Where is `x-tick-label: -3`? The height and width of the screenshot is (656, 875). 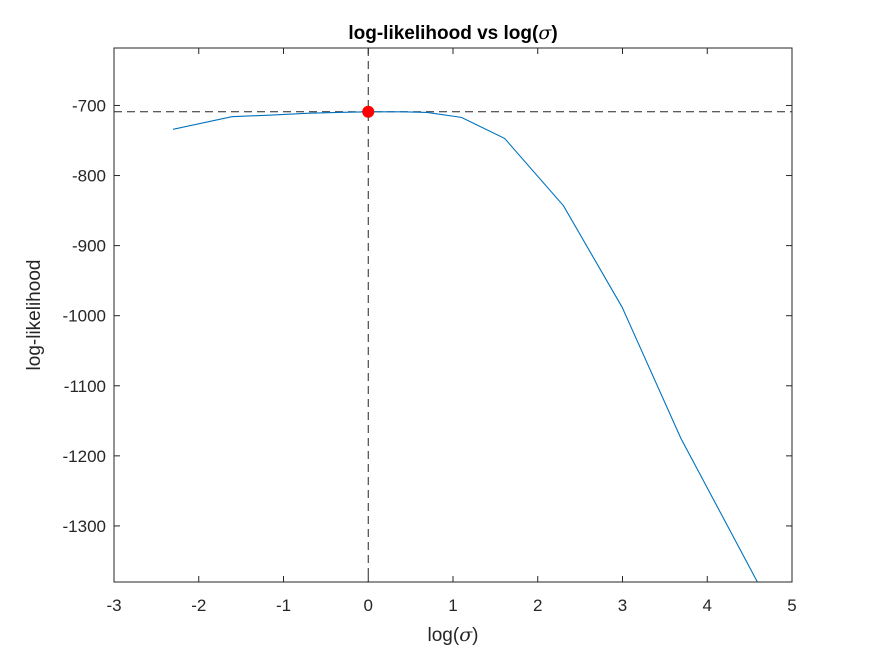
x-tick-label: -3 is located at coordinates (113, 605).